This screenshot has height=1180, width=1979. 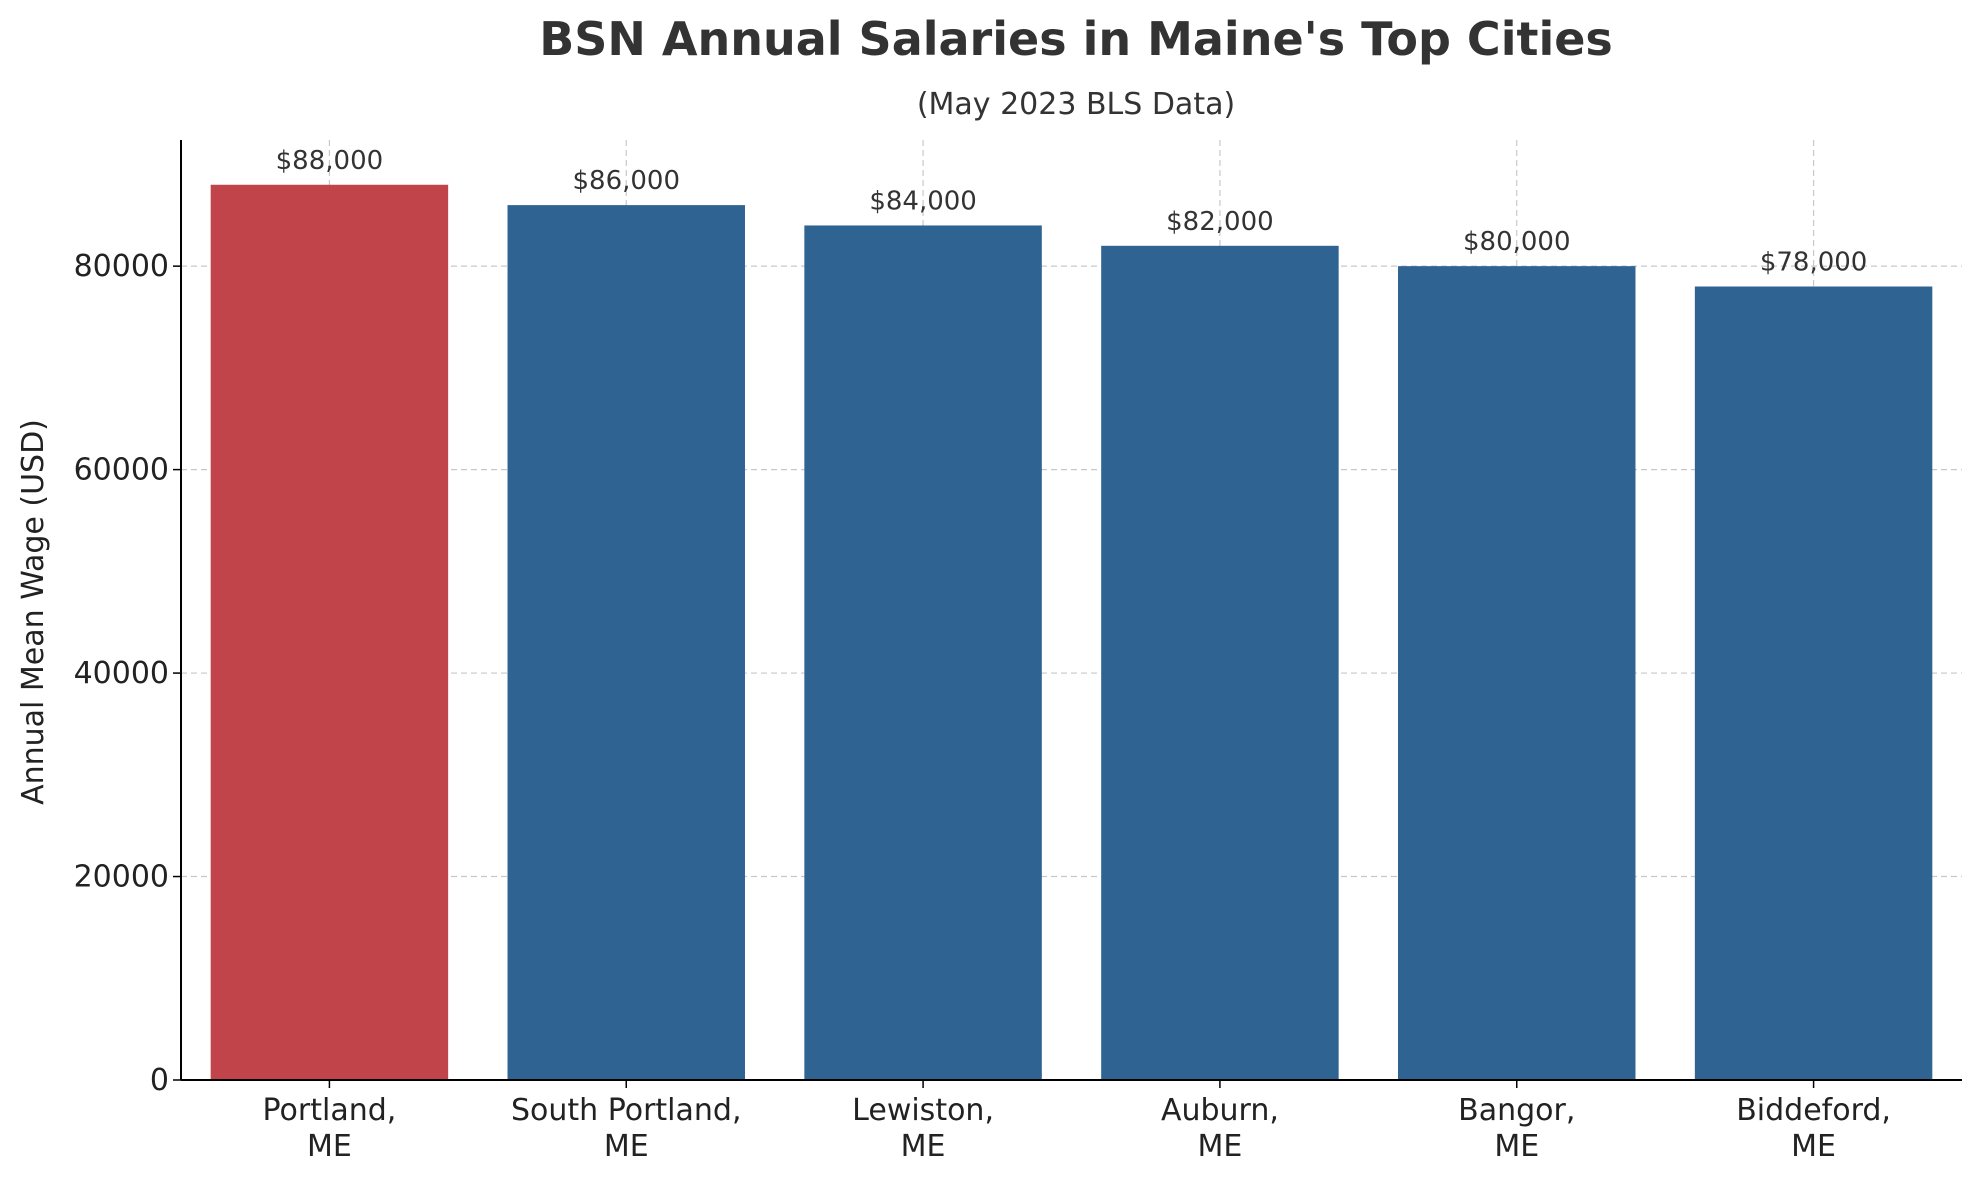 I want to click on x-tick-label: Bangor, ME, so click(x=1516, y=1128).